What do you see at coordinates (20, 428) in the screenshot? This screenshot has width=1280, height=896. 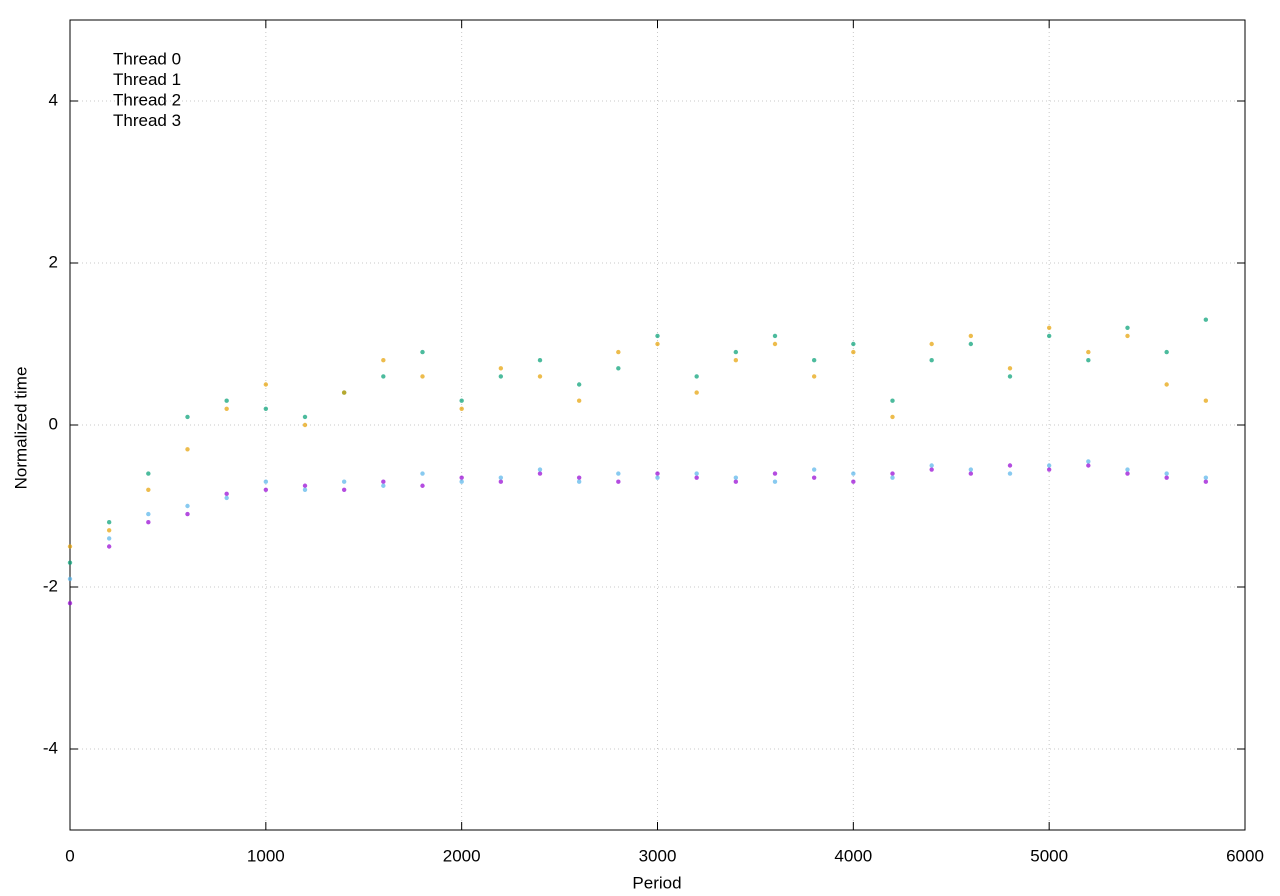 I see `y-axis-label: Normalized time` at bounding box center [20, 428].